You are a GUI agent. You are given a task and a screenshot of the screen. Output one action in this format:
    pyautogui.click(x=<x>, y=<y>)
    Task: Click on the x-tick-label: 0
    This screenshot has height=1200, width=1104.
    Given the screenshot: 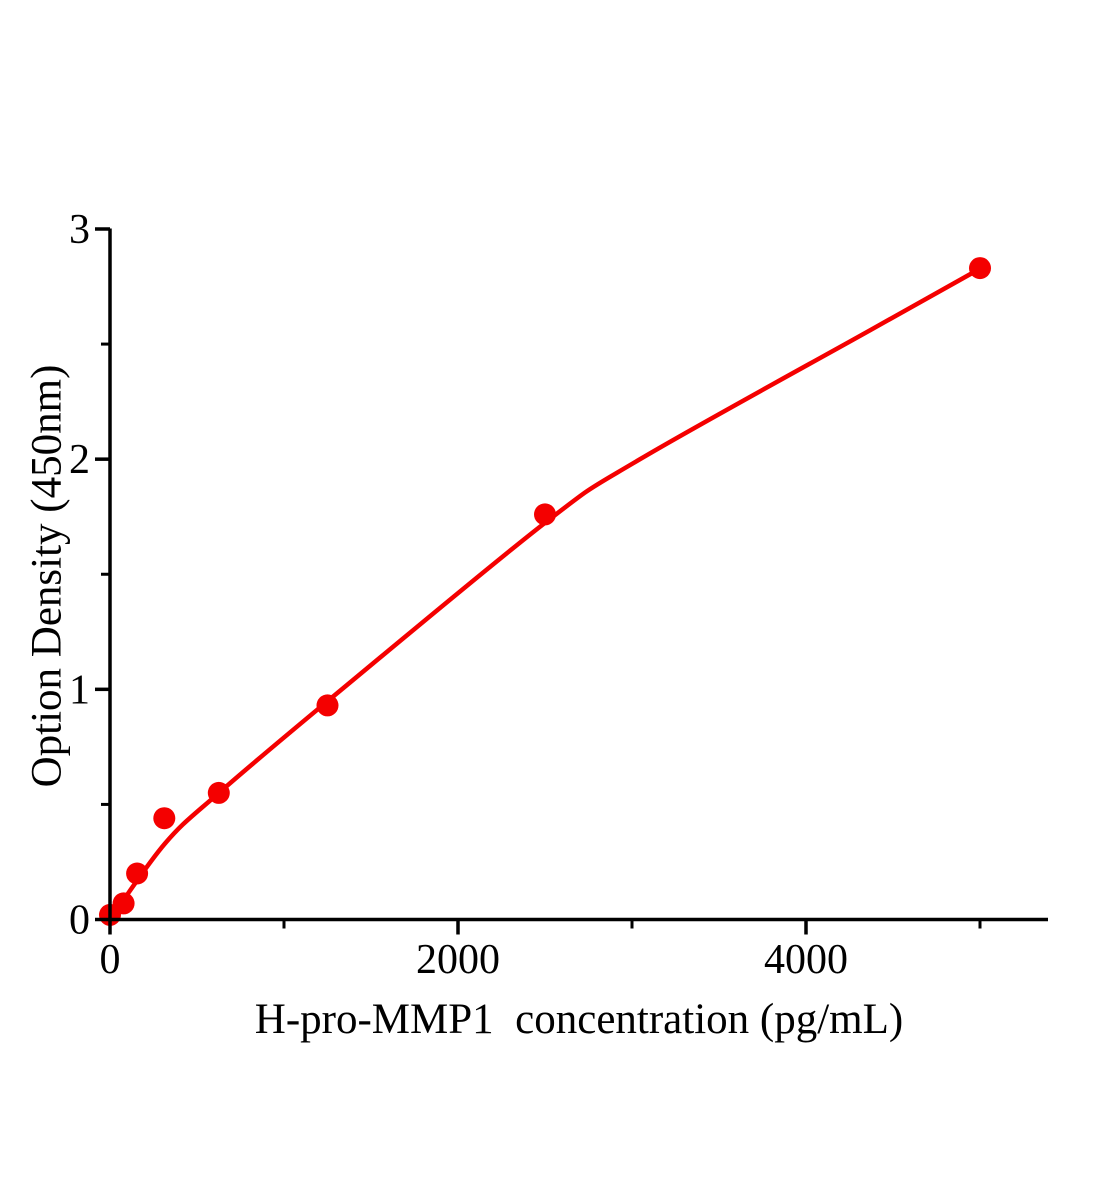 What is the action you would take?
    pyautogui.click(x=110, y=960)
    